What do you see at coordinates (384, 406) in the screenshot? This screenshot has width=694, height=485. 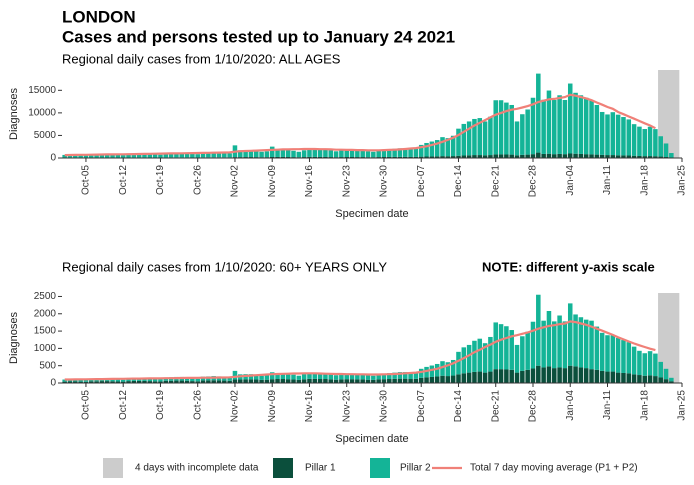 I see `x-tick-label: Nov-30` at bounding box center [384, 406].